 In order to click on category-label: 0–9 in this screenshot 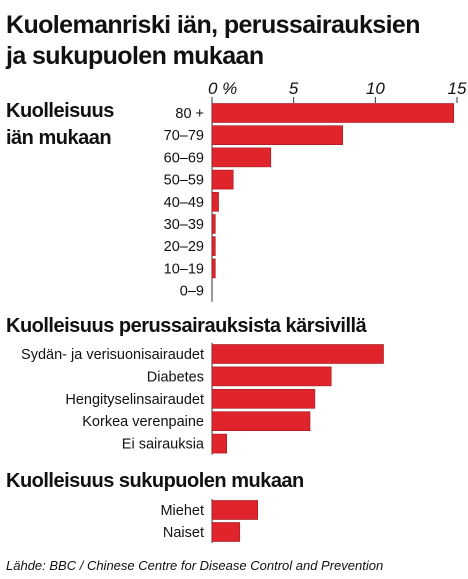, I will do `click(192, 292)`.